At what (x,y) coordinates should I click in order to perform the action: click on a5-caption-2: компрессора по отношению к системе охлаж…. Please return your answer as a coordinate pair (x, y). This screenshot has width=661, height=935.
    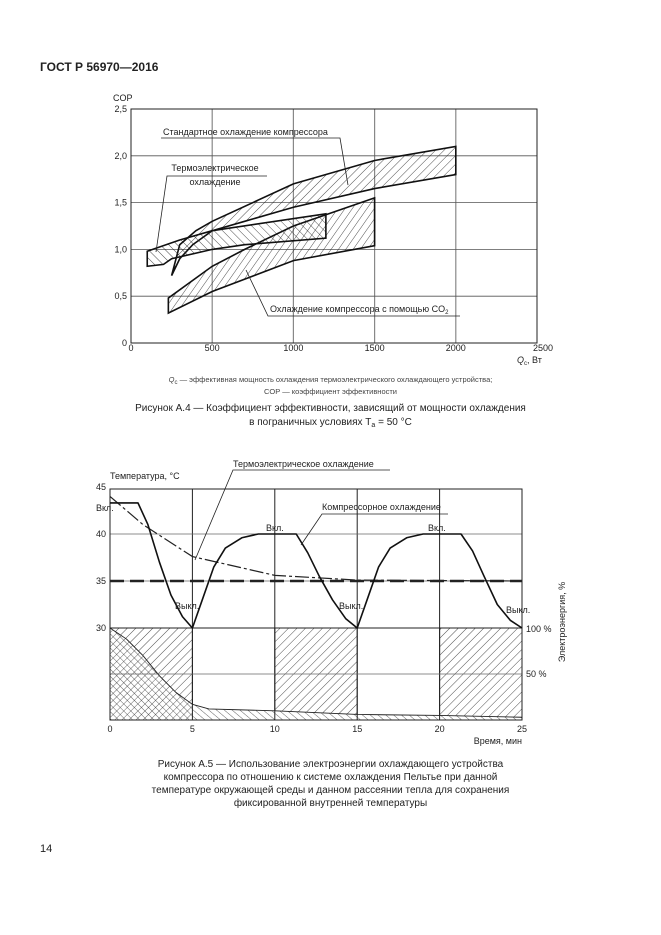
    Looking at the image, I should click on (330, 777).